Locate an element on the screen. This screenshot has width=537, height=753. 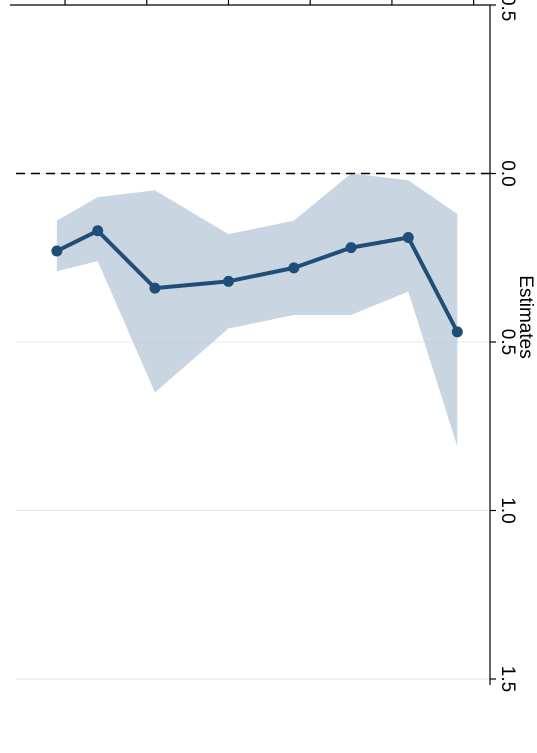
y-tick-label: 1.0 is located at coordinates (507, 510).